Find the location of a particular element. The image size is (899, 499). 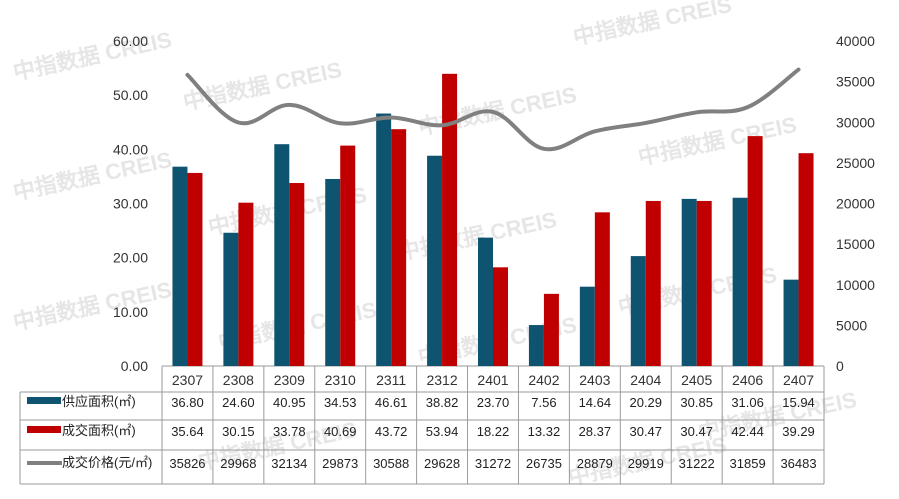

table-cell: 34.53 is located at coordinates (340, 402).